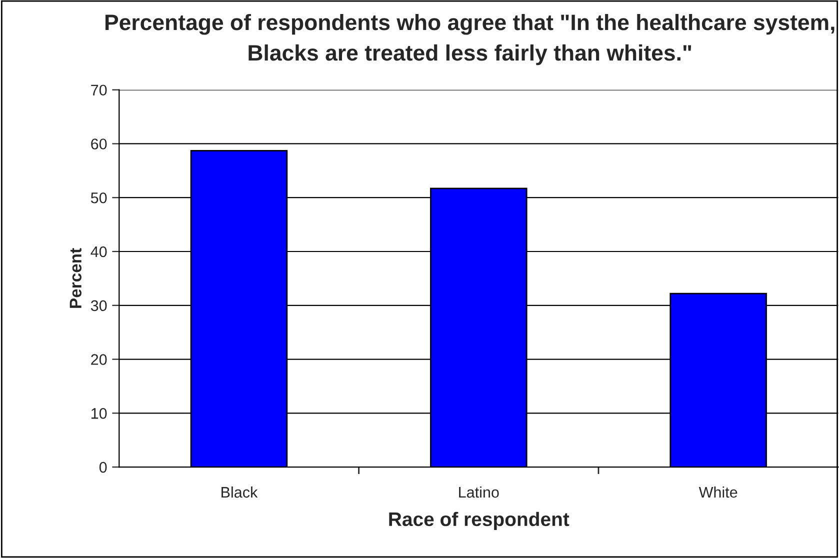 Image resolution: width=839 pixels, height=558 pixels. I want to click on y-tick-label: 0, so click(103, 467).